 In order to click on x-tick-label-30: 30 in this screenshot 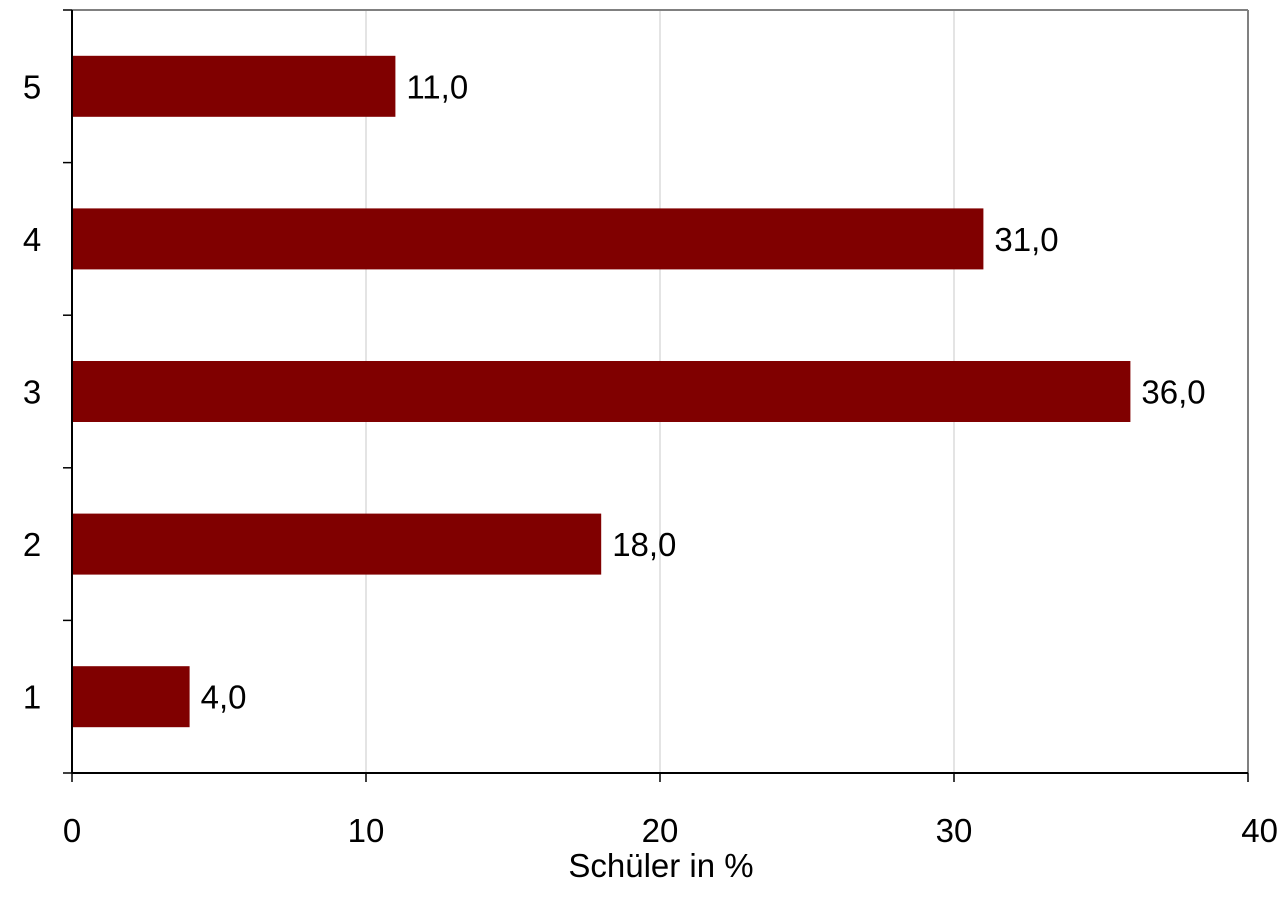, I will do `click(954, 830)`.